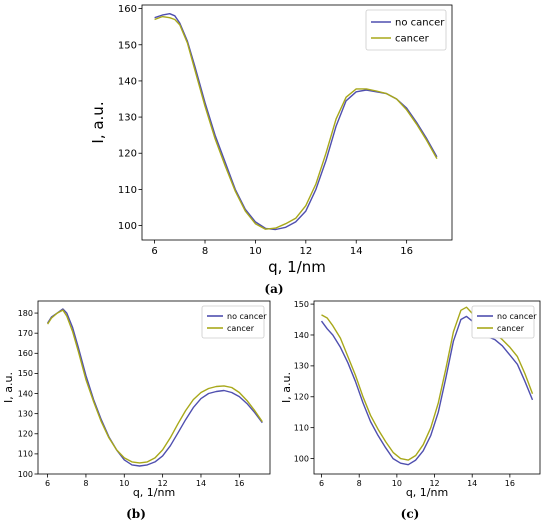 This screenshot has height=525, width=550. What do you see at coordinates (410, 514) in the screenshot?
I see `caption-c: (c)` at bounding box center [410, 514].